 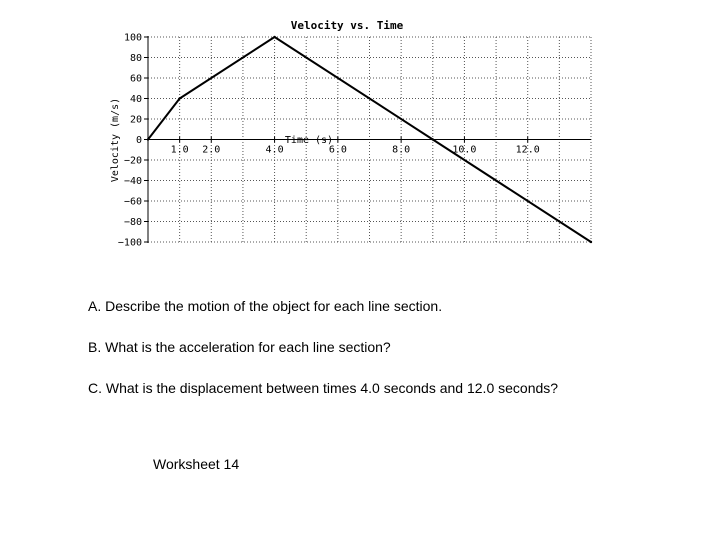 What do you see at coordinates (338, 150) in the screenshot?
I see `x-tick-label: 6.0` at bounding box center [338, 150].